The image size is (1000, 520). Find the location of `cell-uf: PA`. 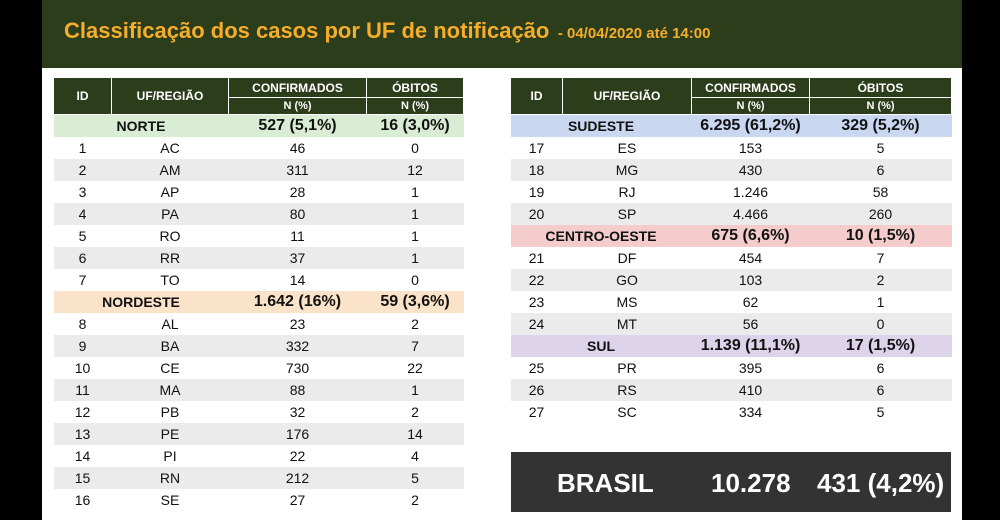

cell-uf: PA is located at coordinates (170, 213).